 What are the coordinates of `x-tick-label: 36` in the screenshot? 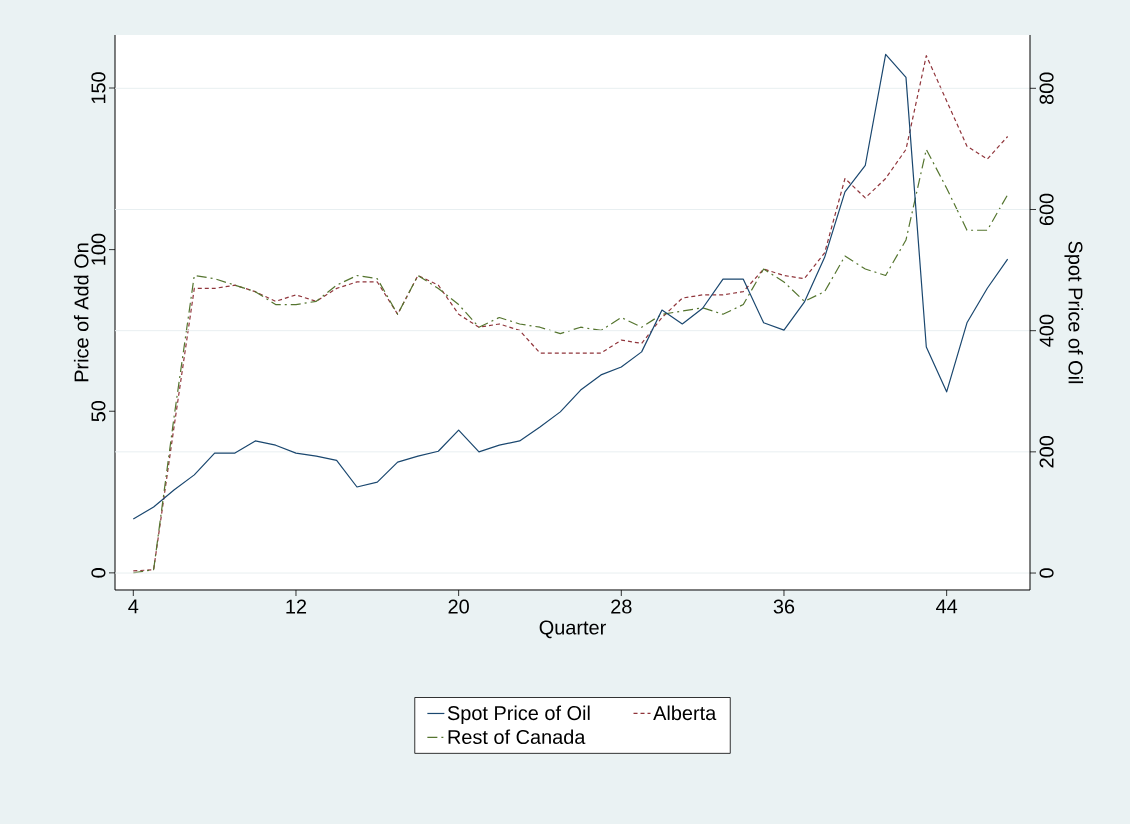 It's located at (784, 606).